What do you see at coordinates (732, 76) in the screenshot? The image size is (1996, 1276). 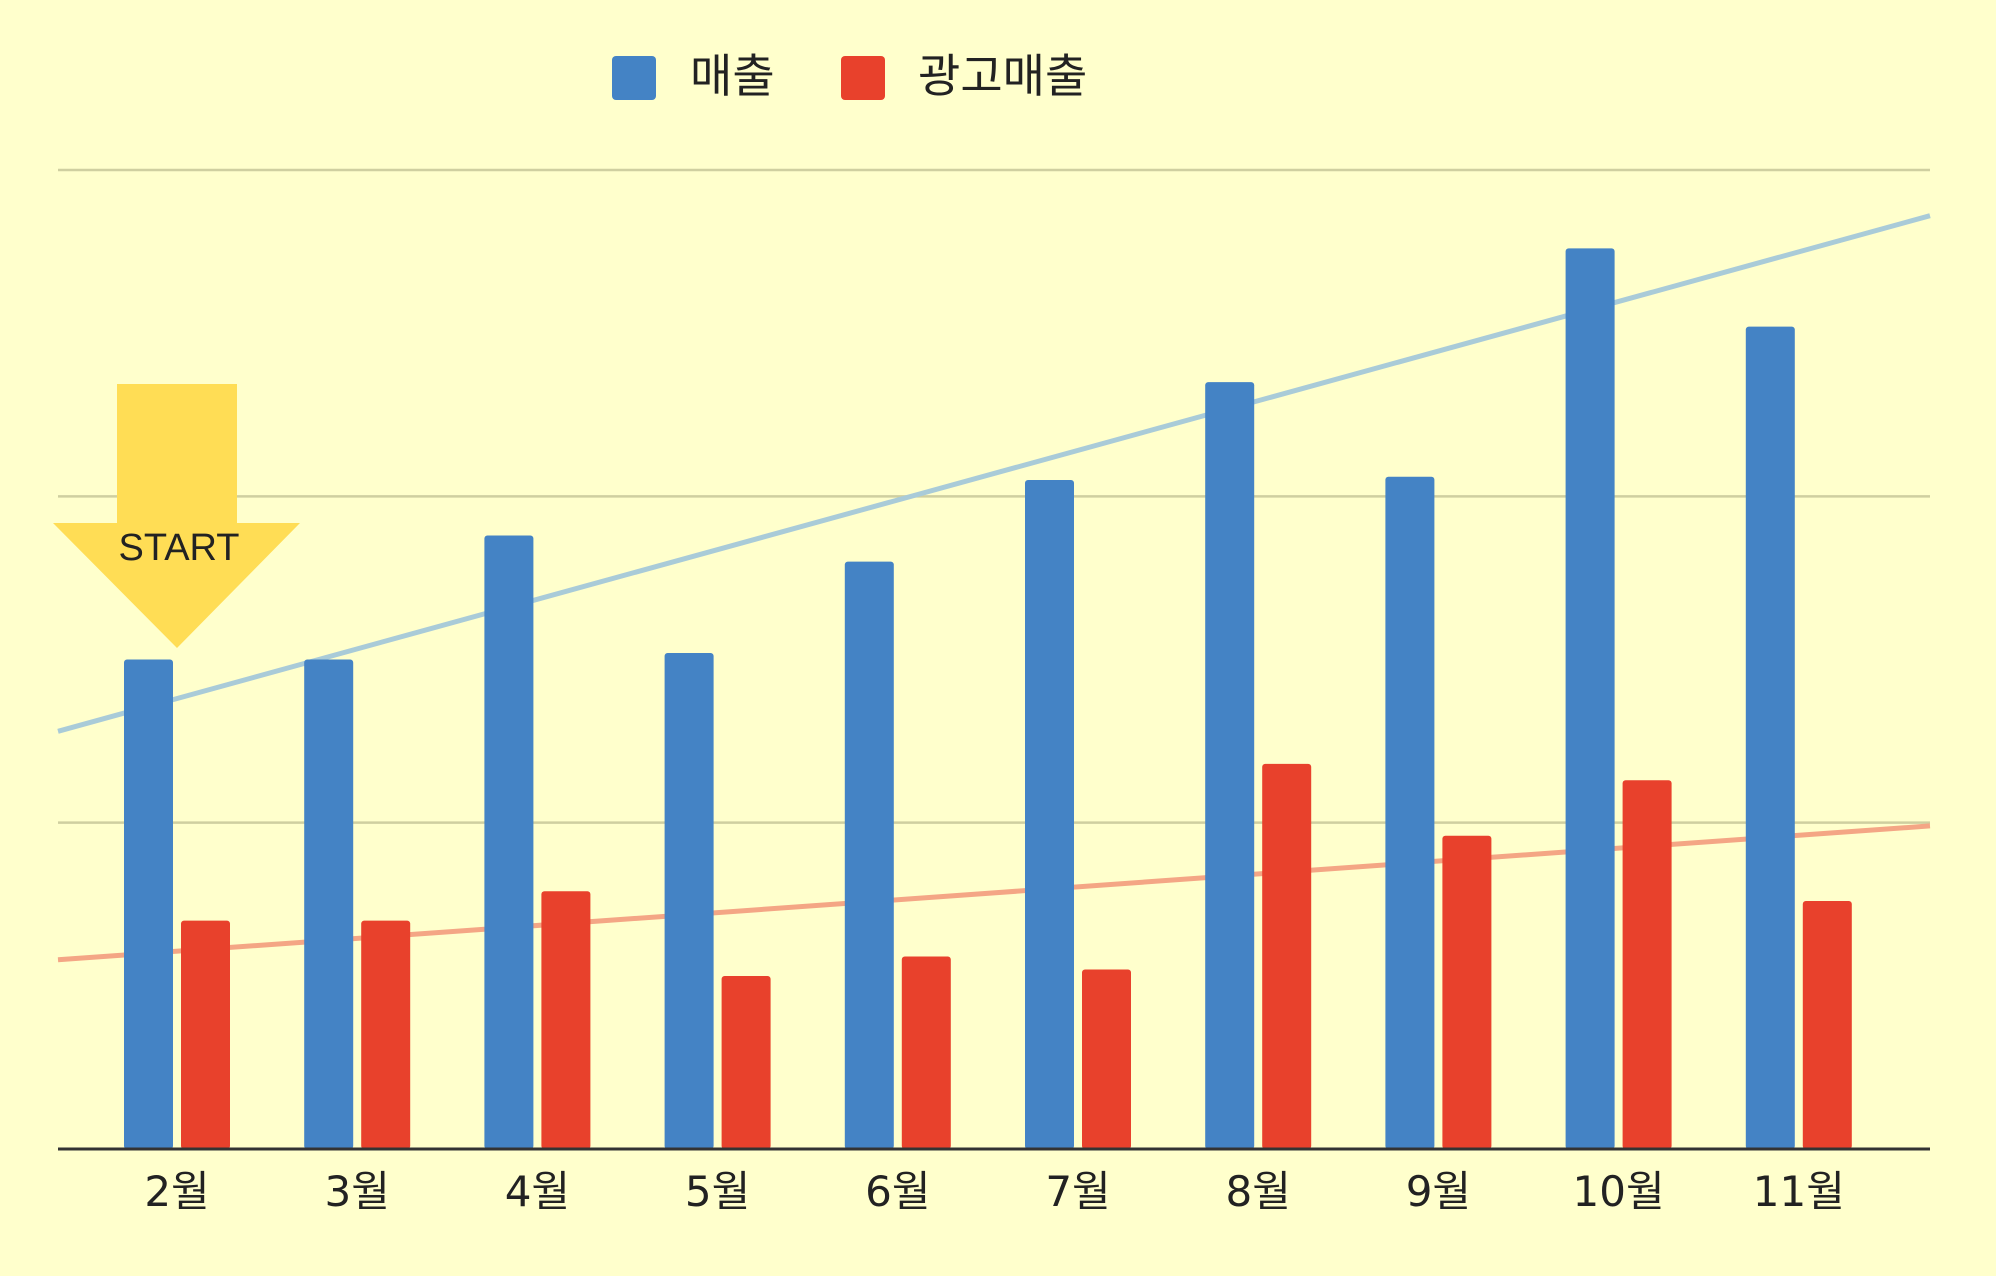 I see `legend-label-sales: 매출` at bounding box center [732, 76].